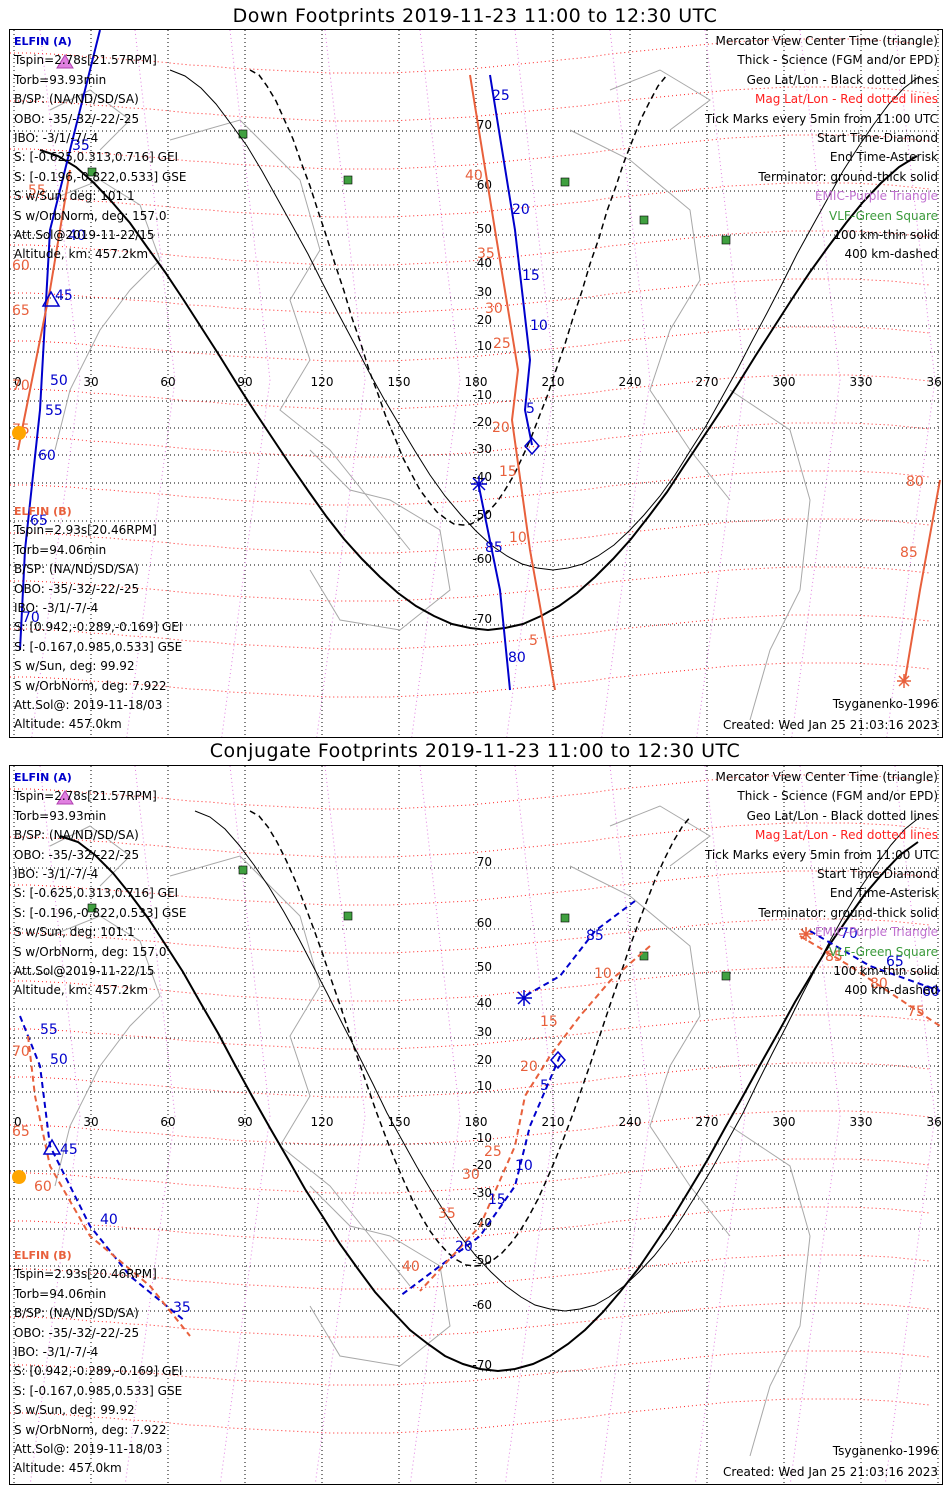  What do you see at coordinates (482, 477) in the screenshot?
I see `lat-label: -40` at bounding box center [482, 477].